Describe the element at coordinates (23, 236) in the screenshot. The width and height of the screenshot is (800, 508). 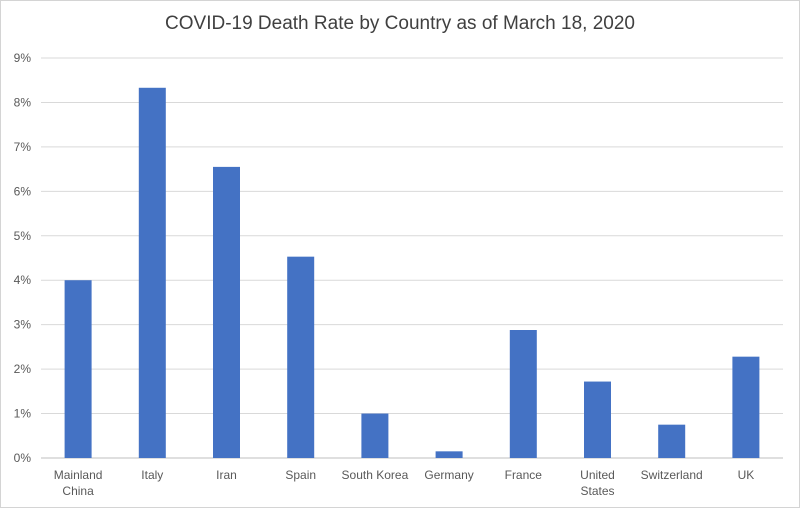
I see `y-tick-label: 5%` at that location.